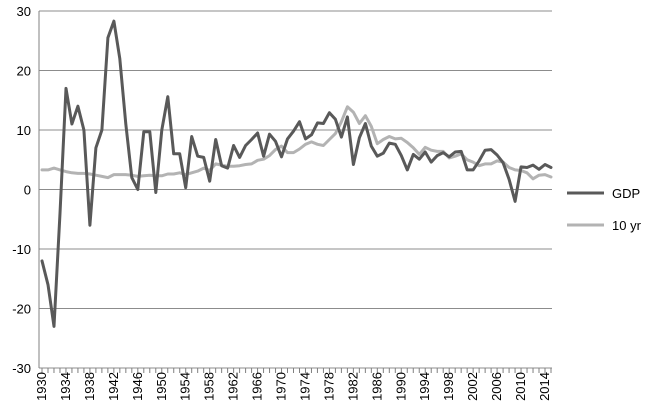  Describe the element at coordinates (448, 386) in the screenshot. I see `x-tick-label: 1998` at that location.